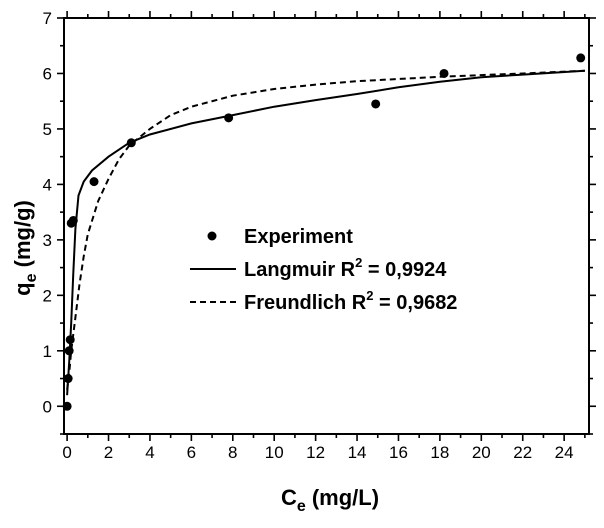 Image resolution: width=604 pixels, height=528 pixels. Describe the element at coordinates (22, 288) in the screenshot. I see `y-axis-title-main: q` at that location.